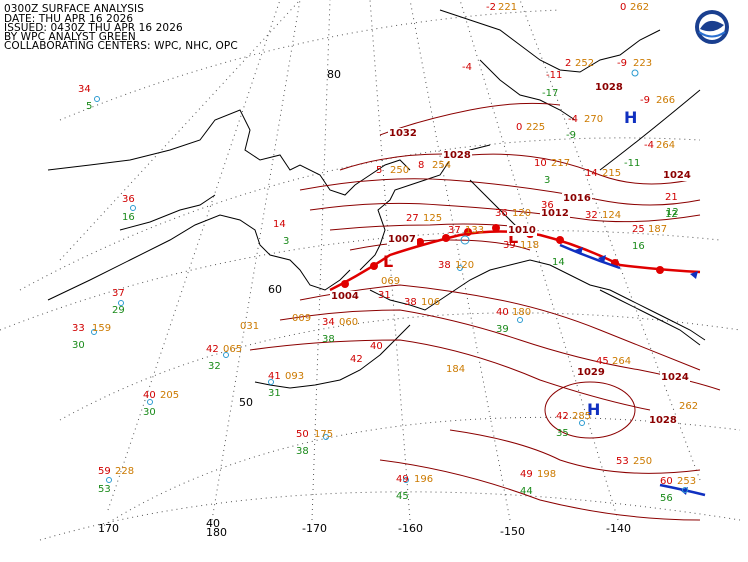 This screenshot has height=562, width=748. I want to click on station-pressure: 205, so click(170, 395).